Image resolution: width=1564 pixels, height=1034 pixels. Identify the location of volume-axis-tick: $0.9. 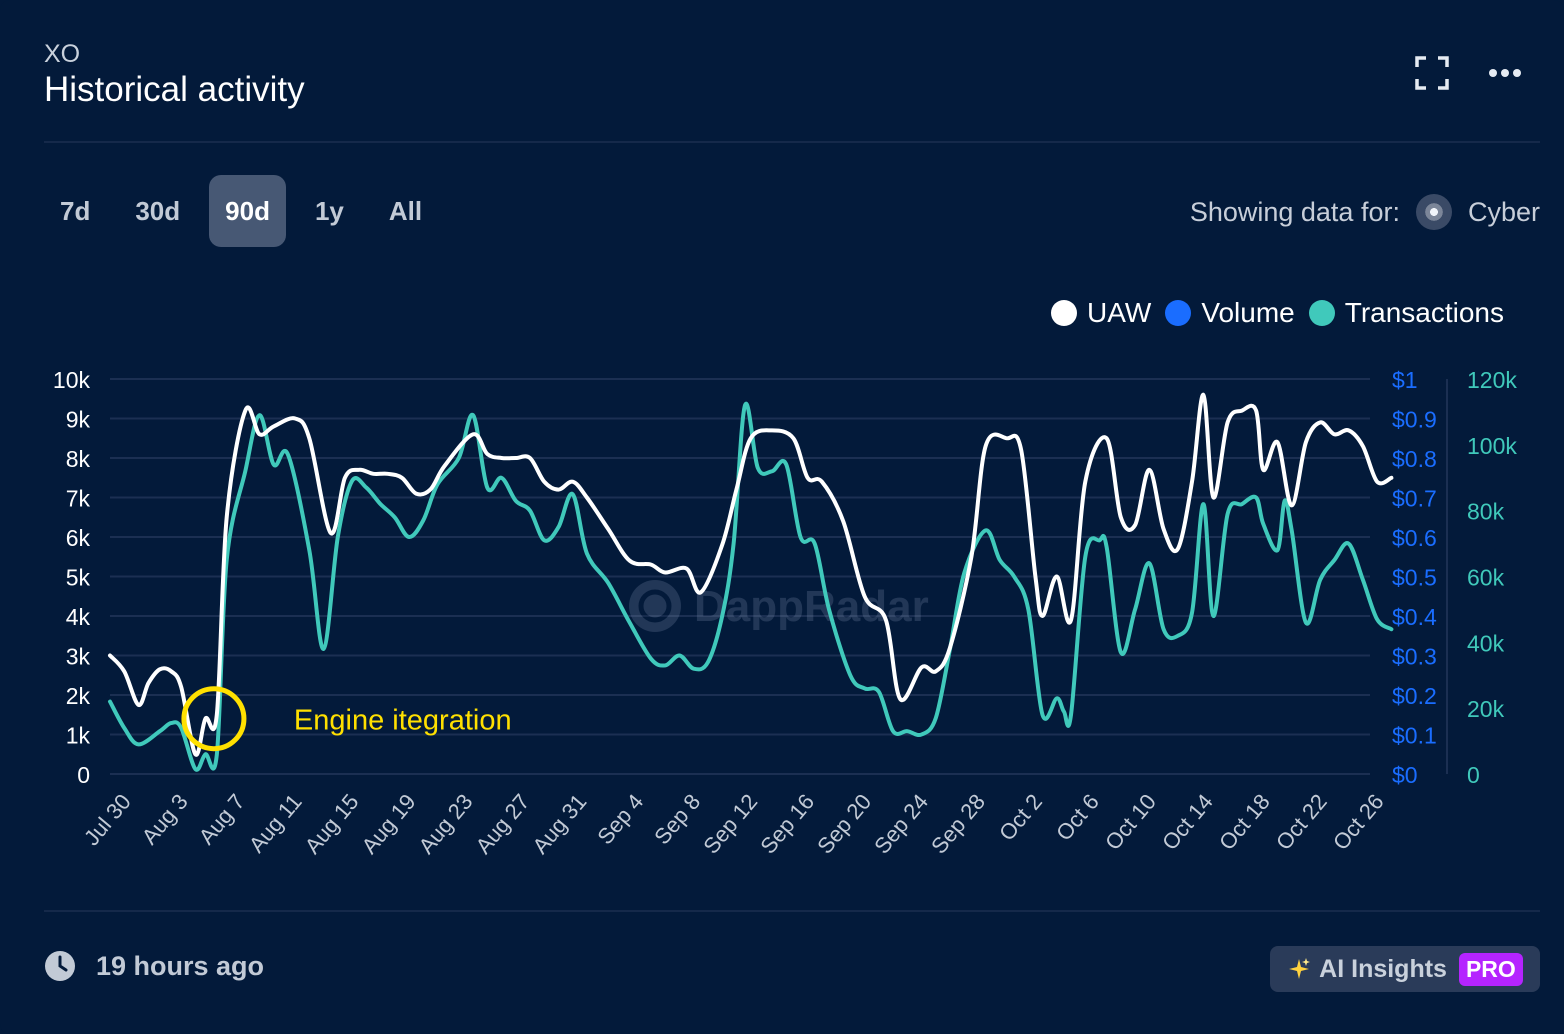
(1414, 420).